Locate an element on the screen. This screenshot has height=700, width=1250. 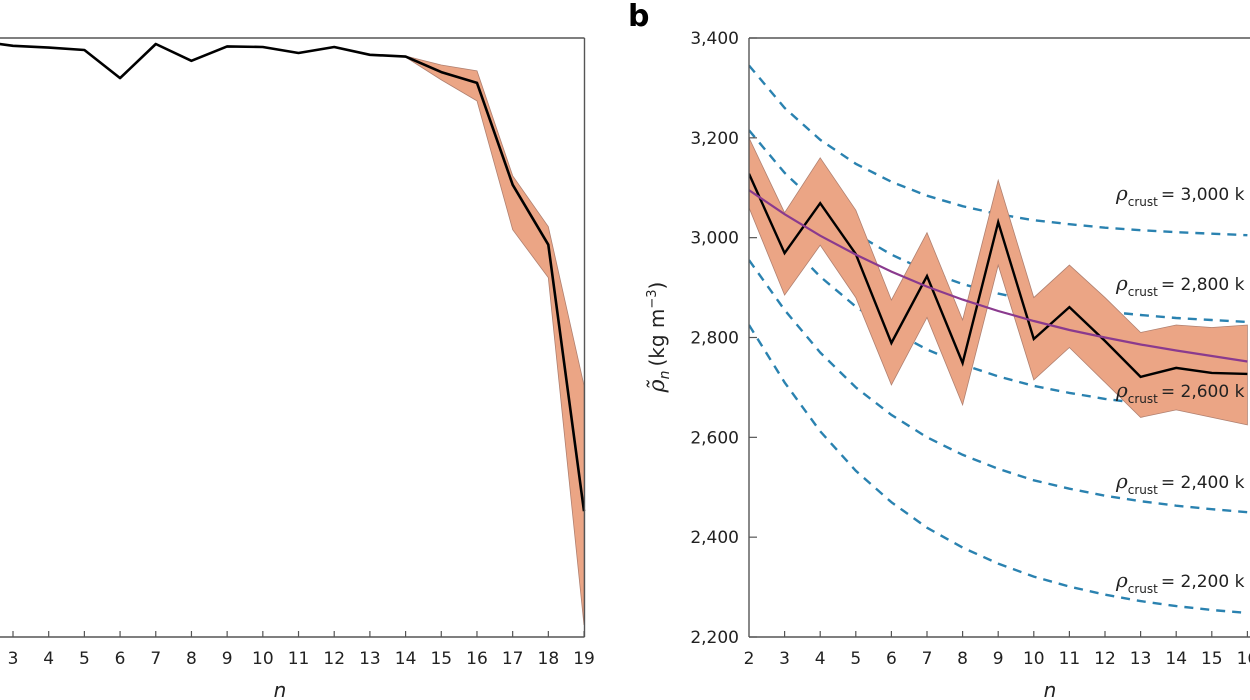
panel-b-x-ticks: 2 3 4 5 6 7 8 9 10 11 12 13 14 15 16 is located at coordinates (997, 650).